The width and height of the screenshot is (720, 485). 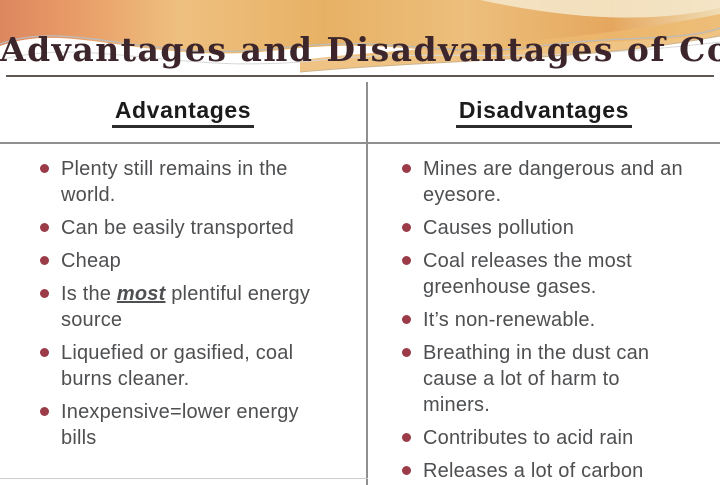 What do you see at coordinates (360, 49) in the screenshot?
I see `page-title: Advantages and Disadvantages of Coal` at bounding box center [360, 49].